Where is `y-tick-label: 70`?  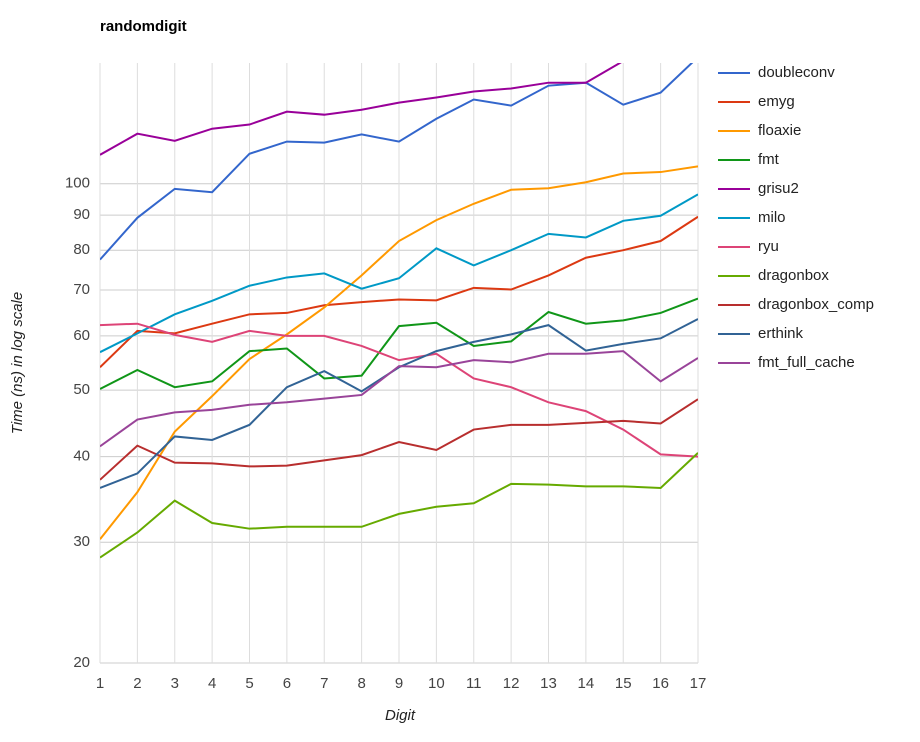 y-tick-label: 70 is located at coordinates (81, 289).